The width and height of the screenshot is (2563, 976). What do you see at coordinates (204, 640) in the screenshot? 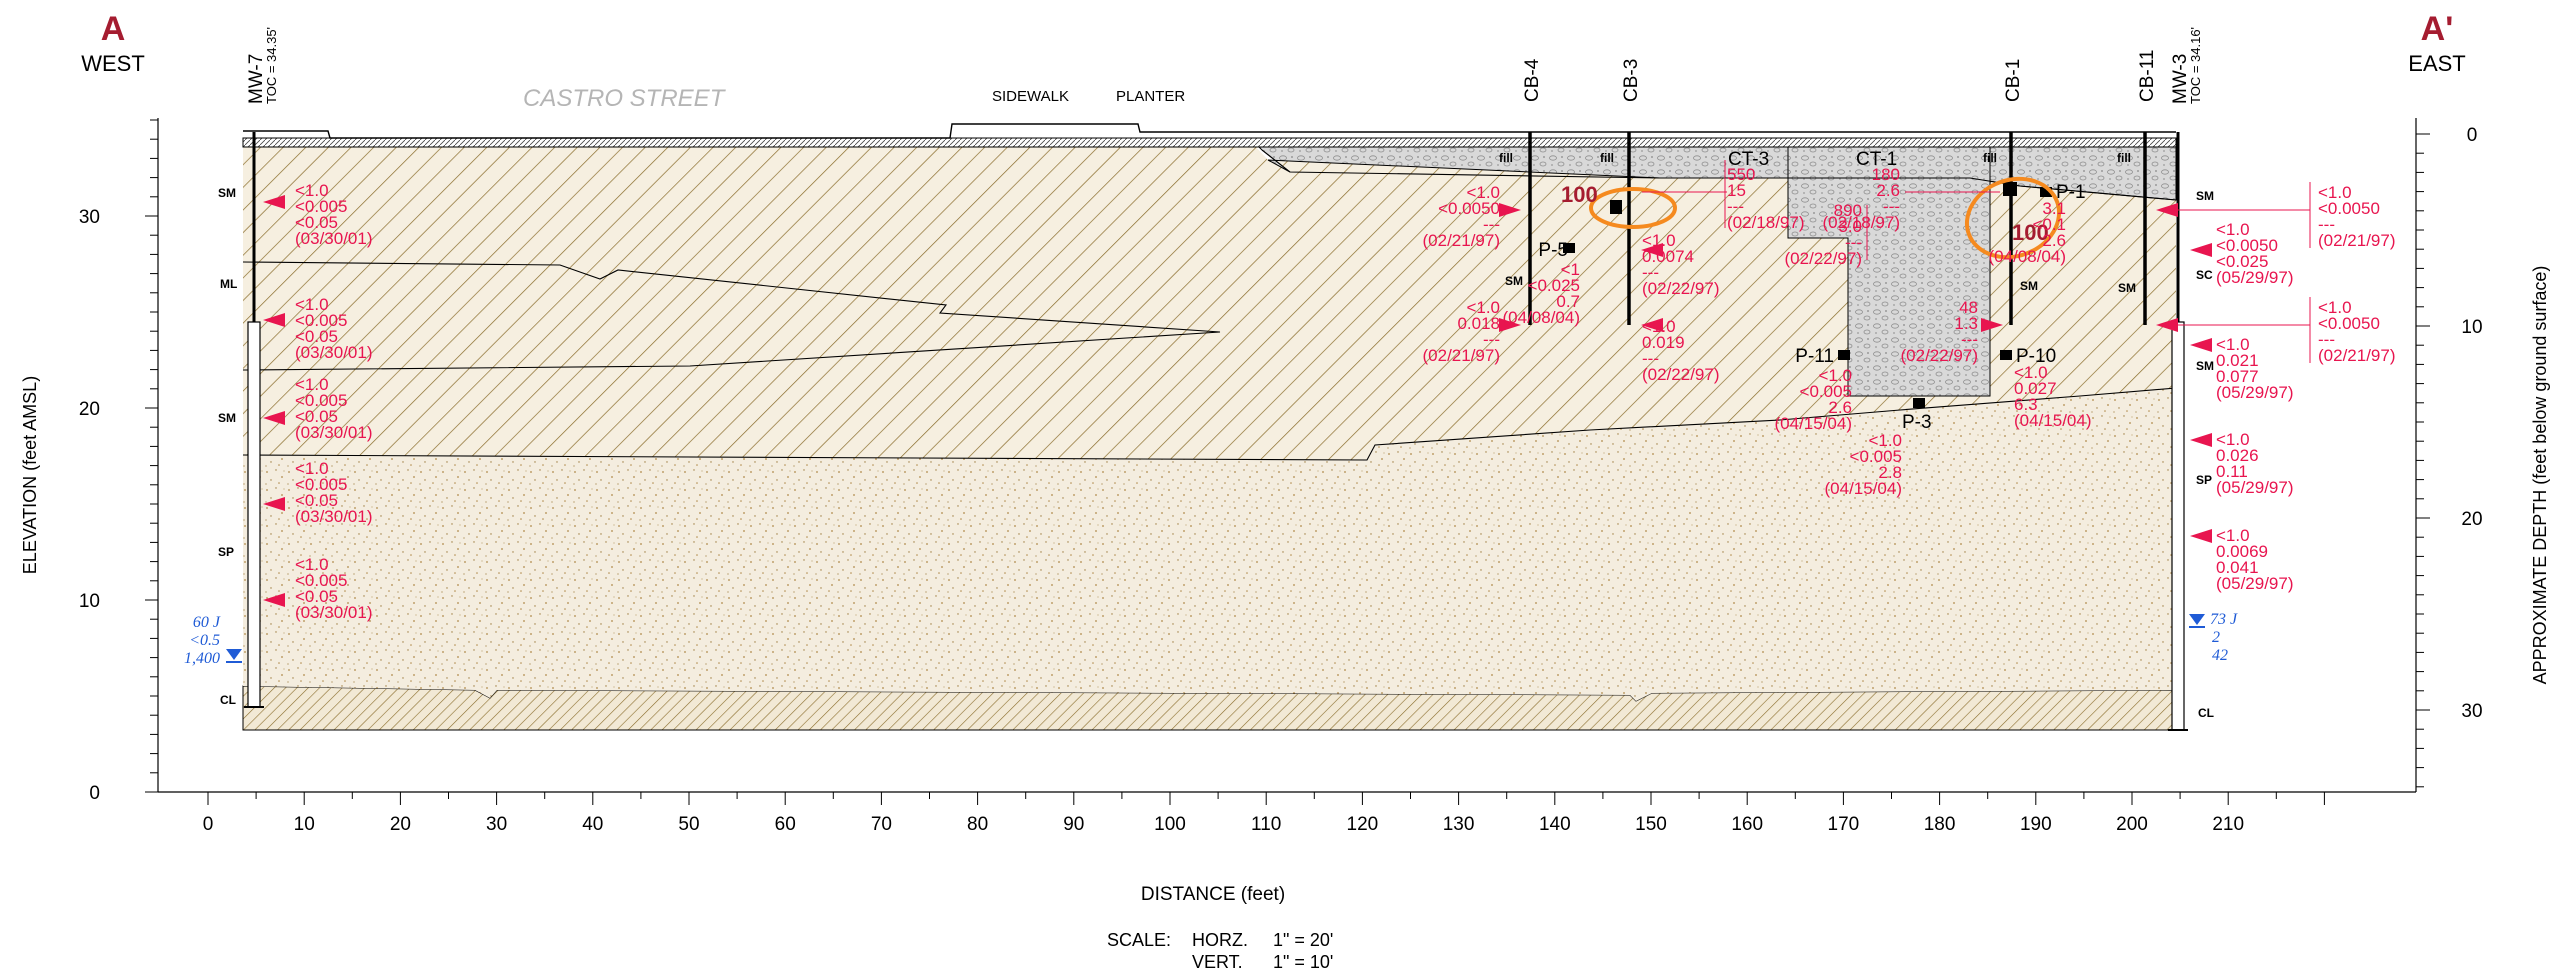
I see `gw-mw7-2: <0.5` at bounding box center [204, 640].